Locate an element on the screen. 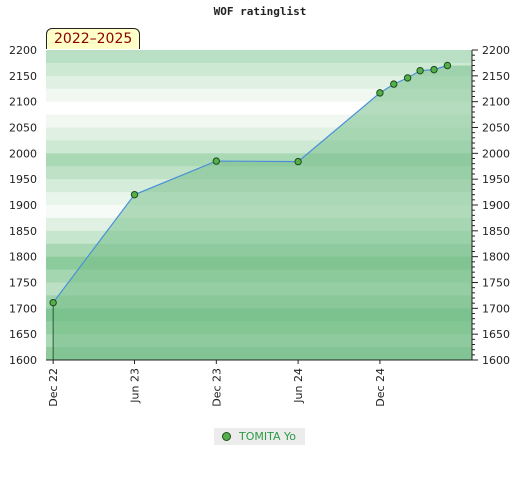 The width and height of the screenshot is (520, 480). y-tick-label-left: 2000 is located at coordinates (23, 153).